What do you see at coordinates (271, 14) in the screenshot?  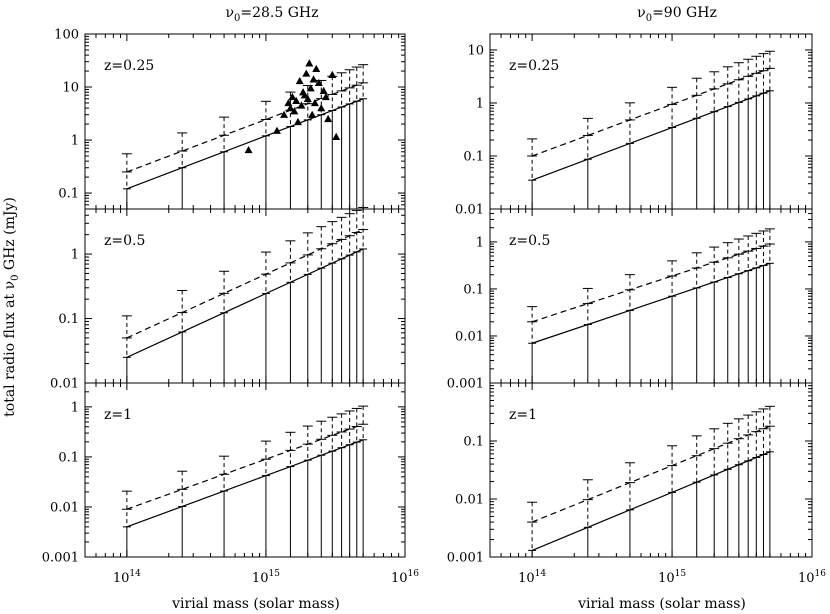 I see `column-title-28ghz: ν0=28.5 GHz` at bounding box center [271, 14].